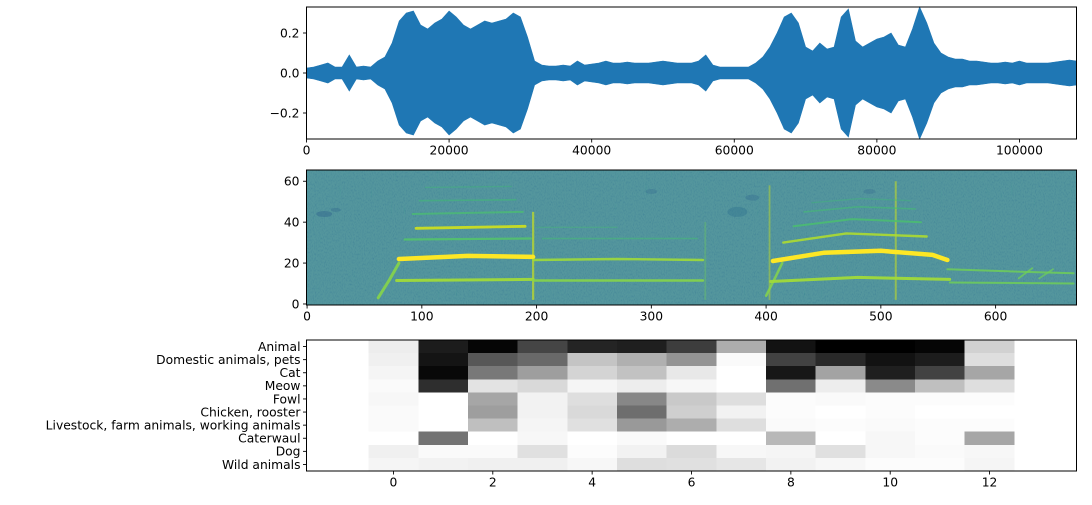 The width and height of the screenshot is (1092, 505). What do you see at coordinates (421, 317) in the screenshot?
I see `x-tick-label: 100` at bounding box center [421, 317].